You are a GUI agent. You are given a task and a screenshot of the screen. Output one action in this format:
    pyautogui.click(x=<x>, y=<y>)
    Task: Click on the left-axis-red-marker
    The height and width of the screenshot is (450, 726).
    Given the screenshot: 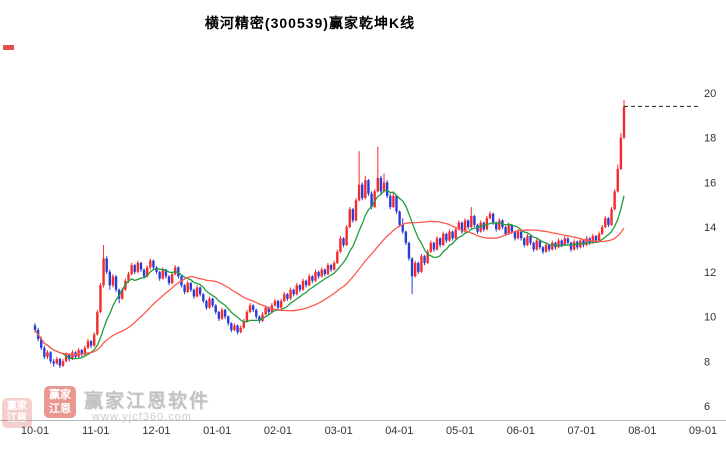 What is the action you would take?
    pyautogui.click(x=8, y=47)
    